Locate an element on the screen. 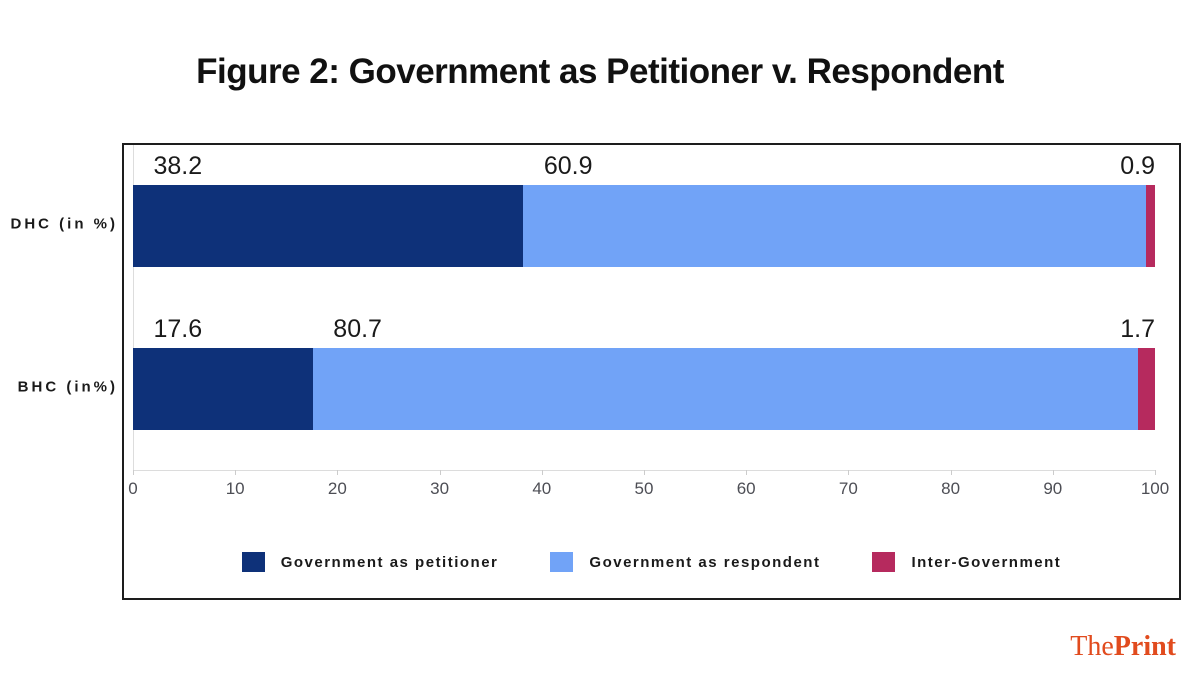 Image resolution: width=1200 pixels, height=675 pixels. legend-label: Government as respondent is located at coordinates (705, 562).